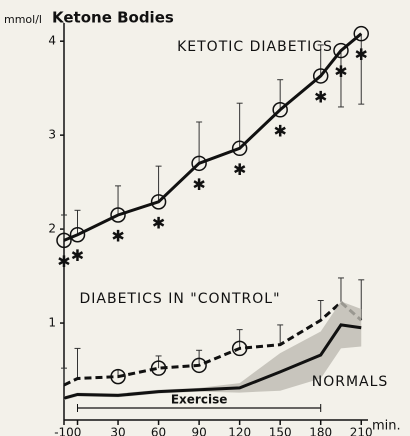 Image resolution: width=410 pixels, height=436 pixels. I want to click on y-tick-label: 4, so click(52, 41).